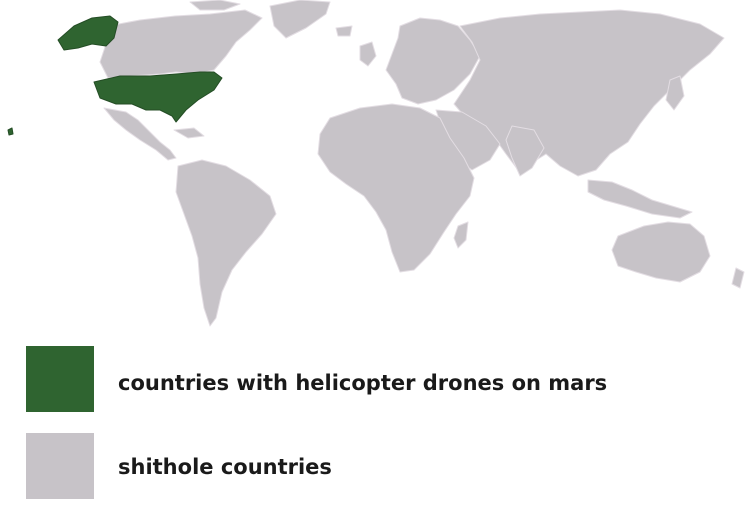 Image resolution: width=754 pixels, height=505 pixels. What do you see at coordinates (181, 44) in the screenshot?
I see `canada-landmass` at bounding box center [181, 44].